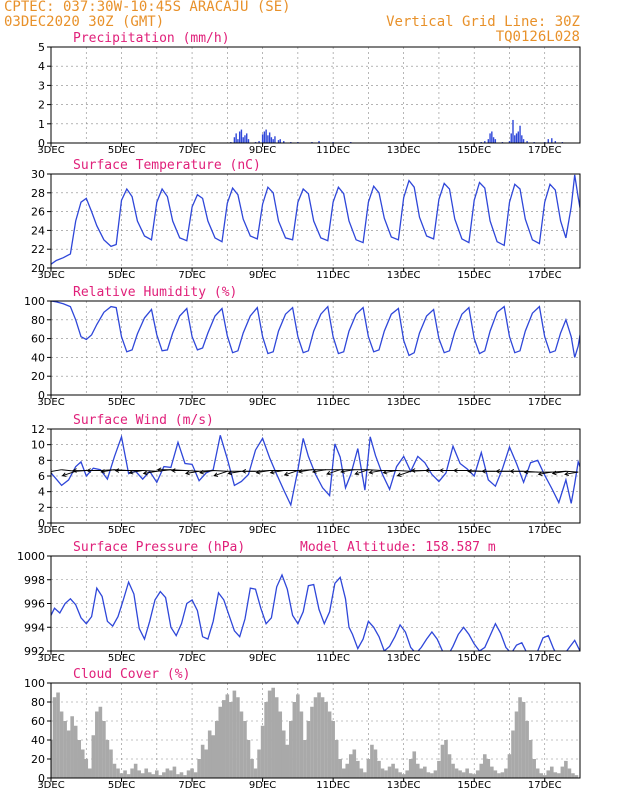 This screenshot has width=618, height=800. Describe the element at coordinates (474, 150) in the screenshot. I see `x-tick-label: 15DEC` at that location.